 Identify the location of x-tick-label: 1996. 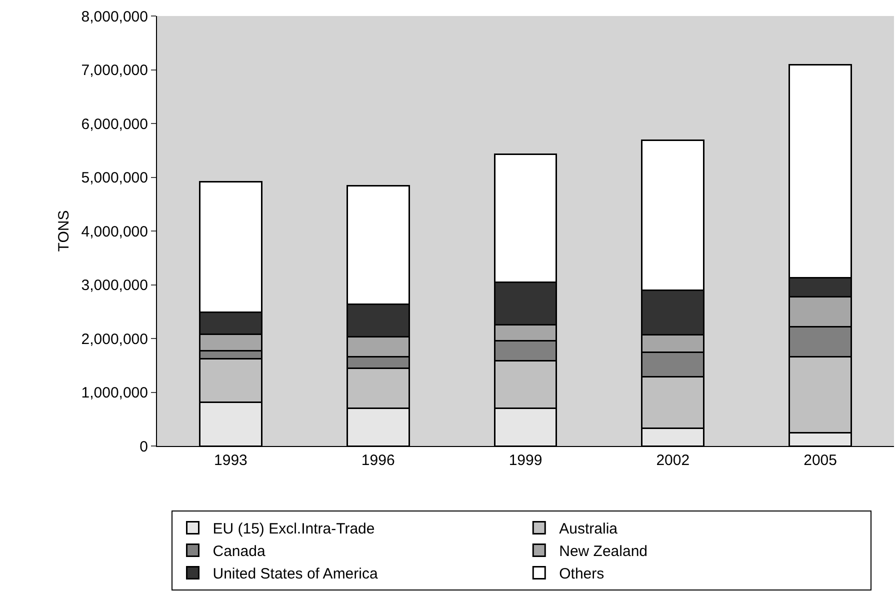
(378, 460).